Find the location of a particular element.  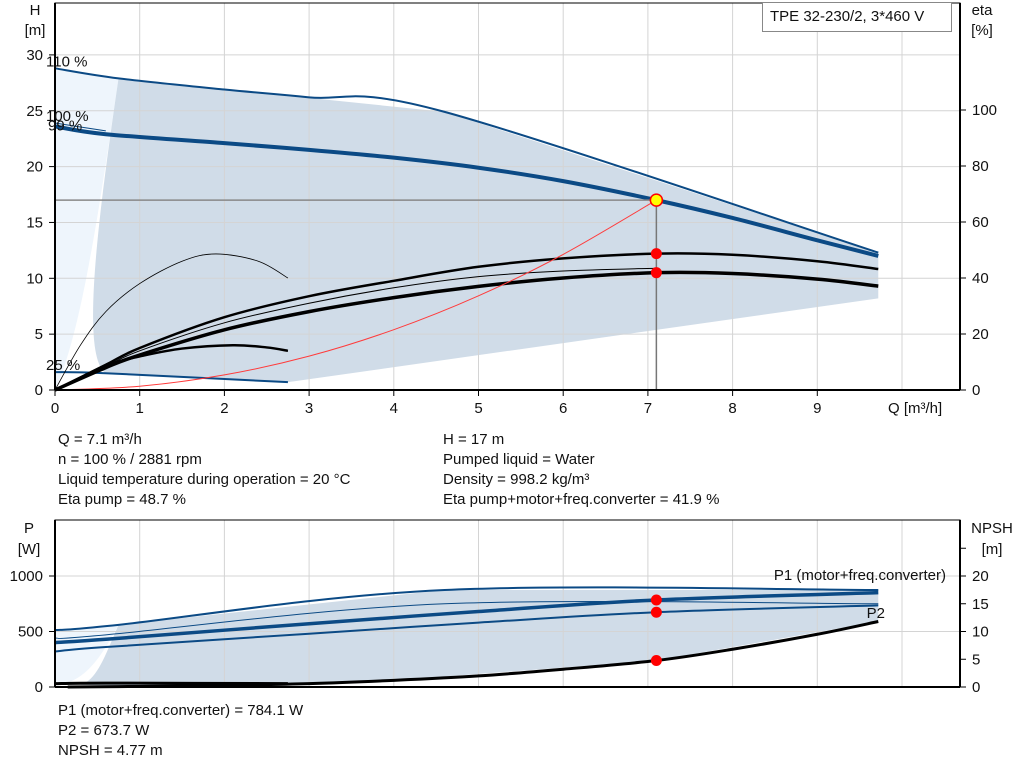

h-tick-label: 5 is located at coordinates (39, 334).